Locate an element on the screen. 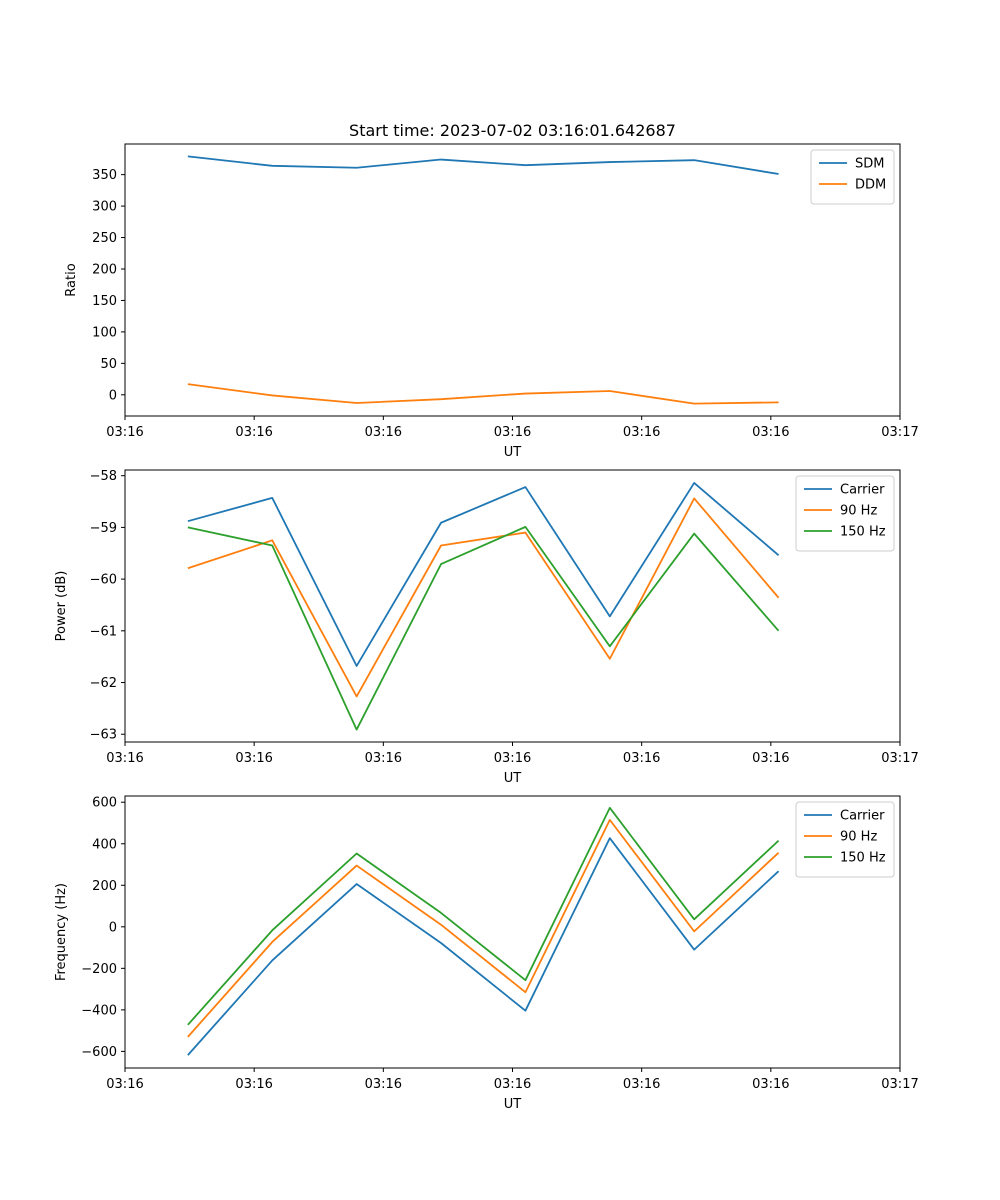 The image size is (1000, 1200). y-tick-label: 50 is located at coordinates (108, 364).